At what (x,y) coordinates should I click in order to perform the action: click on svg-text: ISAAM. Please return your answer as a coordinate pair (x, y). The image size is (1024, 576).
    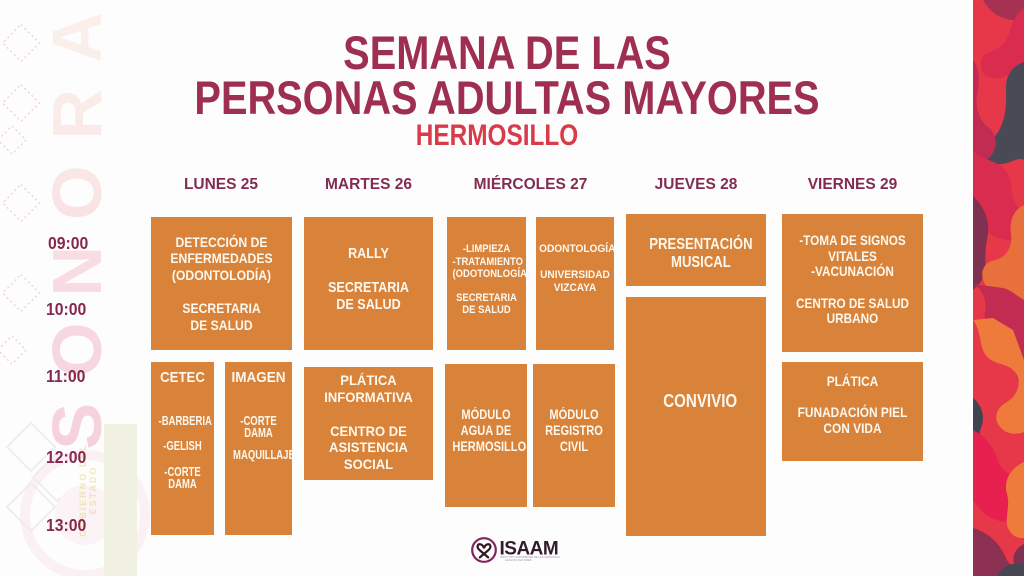
    Looking at the image, I should click on (529, 549).